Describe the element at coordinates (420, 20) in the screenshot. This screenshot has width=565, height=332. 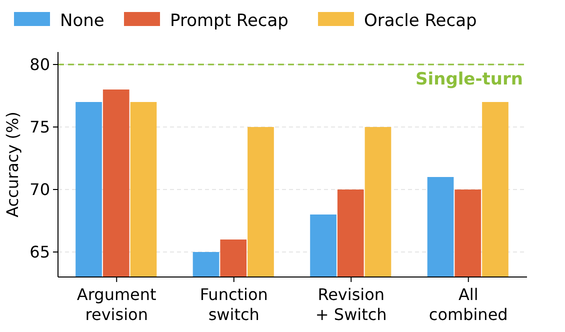
I see `legend-label: Oracle Recap` at that location.